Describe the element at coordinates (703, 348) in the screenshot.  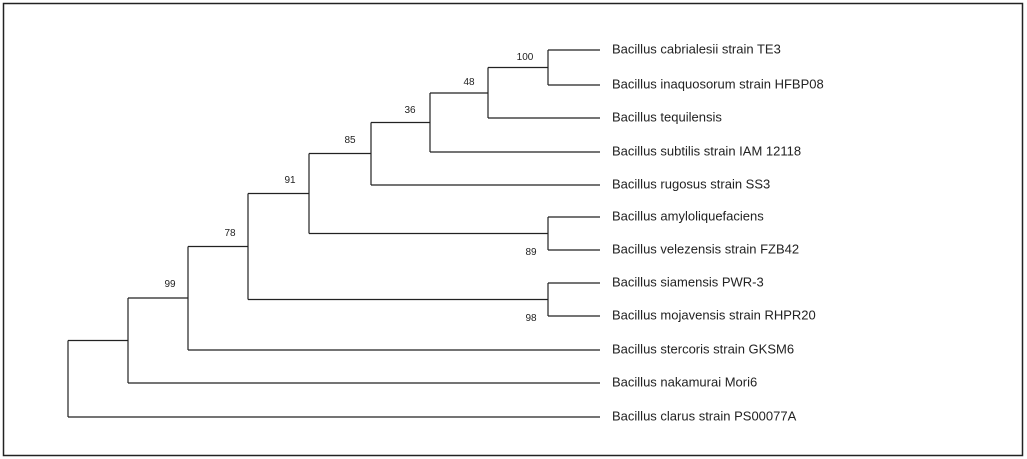
I see `taxon-label: Bacillus stercoris strain GKSM6` at that location.